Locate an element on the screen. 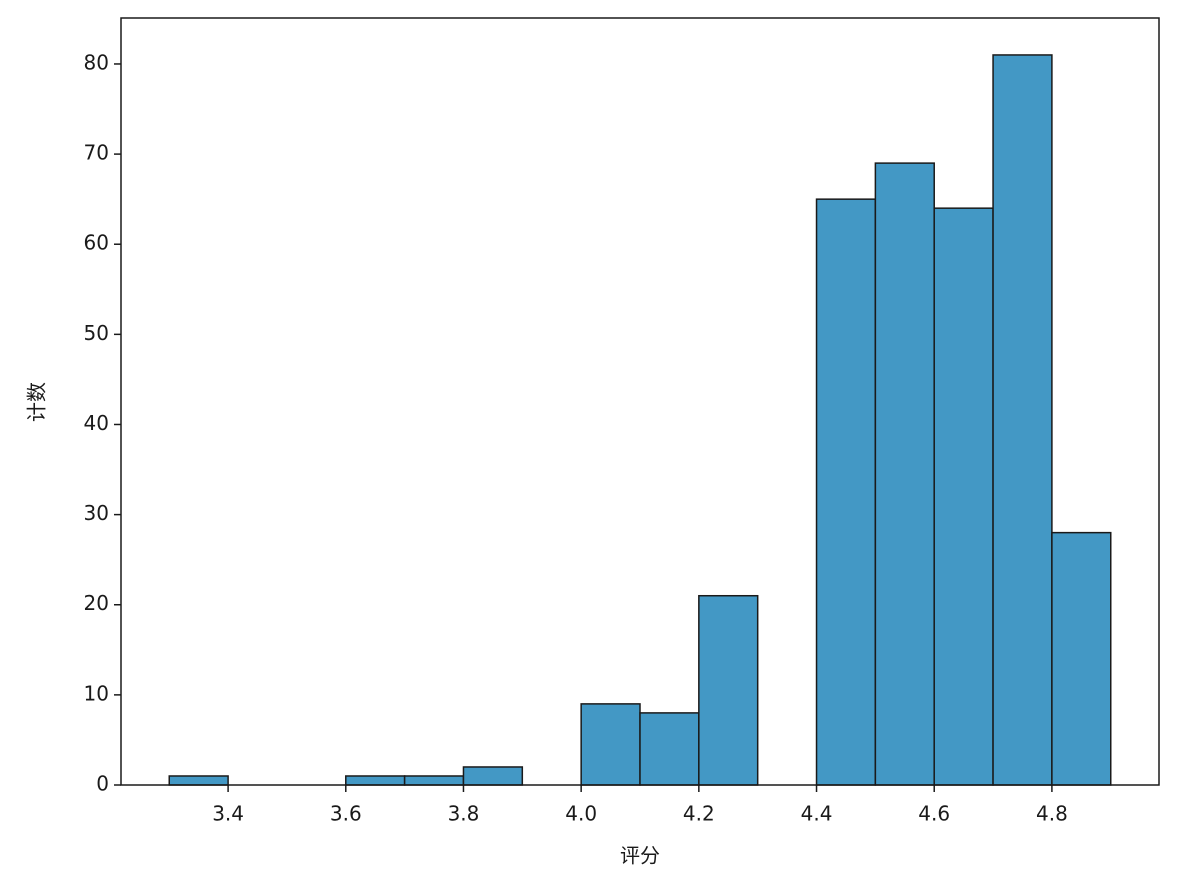 The height and width of the screenshot is (880, 1201). x-tick-label: 4.4 is located at coordinates (817, 814).